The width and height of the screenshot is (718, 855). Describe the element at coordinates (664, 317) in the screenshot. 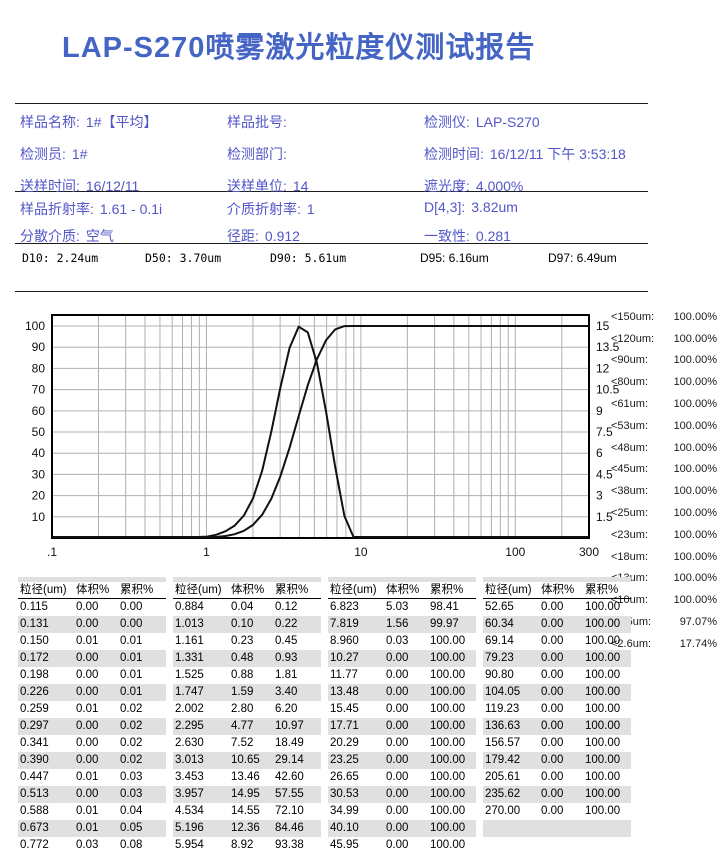

I see `percent-list-item: <150um: 100.00%` at that location.